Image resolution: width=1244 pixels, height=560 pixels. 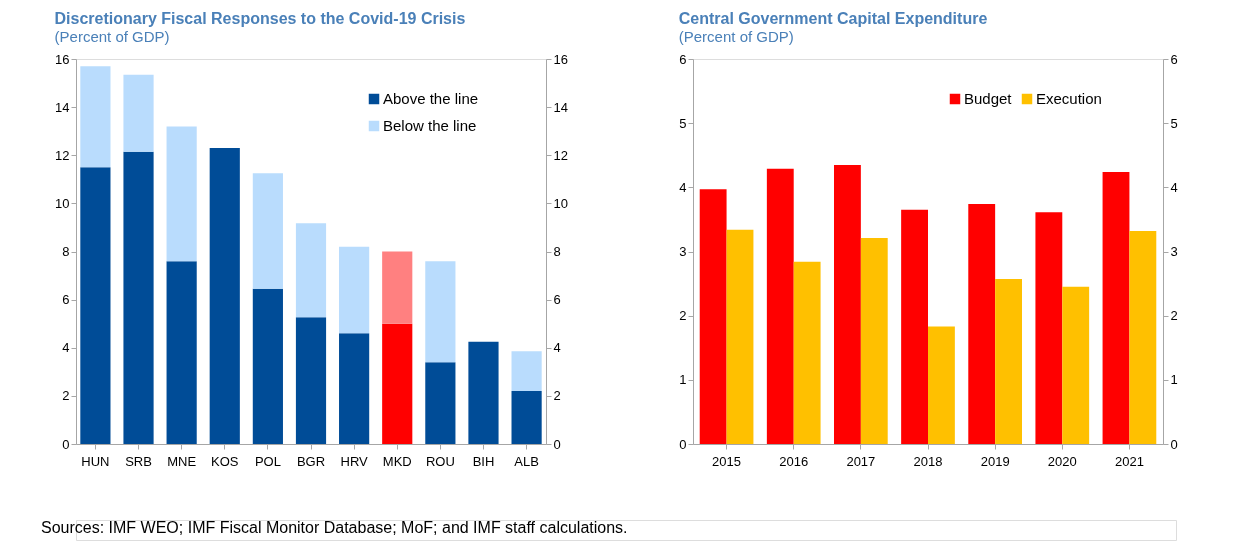 I want to click on legend-label: Execution, so click(x=1069, y=98).